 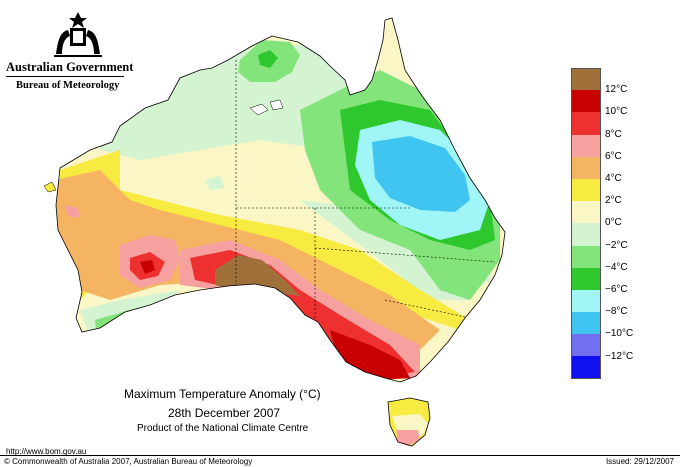 What do you see at coordinates (613, 134) in the screenshot?
I see `legend-tick-label: 8°C` at bounding box center [613, 134].